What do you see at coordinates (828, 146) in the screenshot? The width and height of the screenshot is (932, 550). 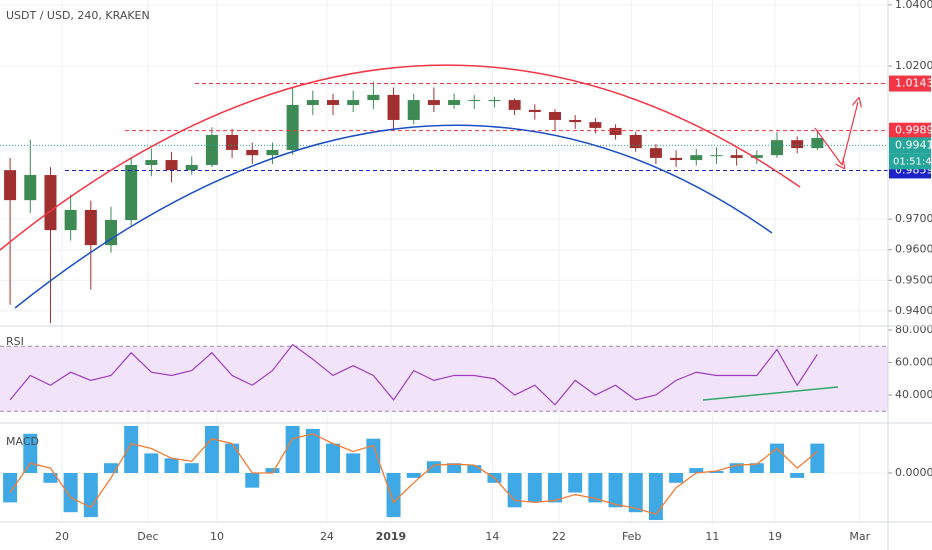 I see `arrow-down` at bounding box center [828, 146].